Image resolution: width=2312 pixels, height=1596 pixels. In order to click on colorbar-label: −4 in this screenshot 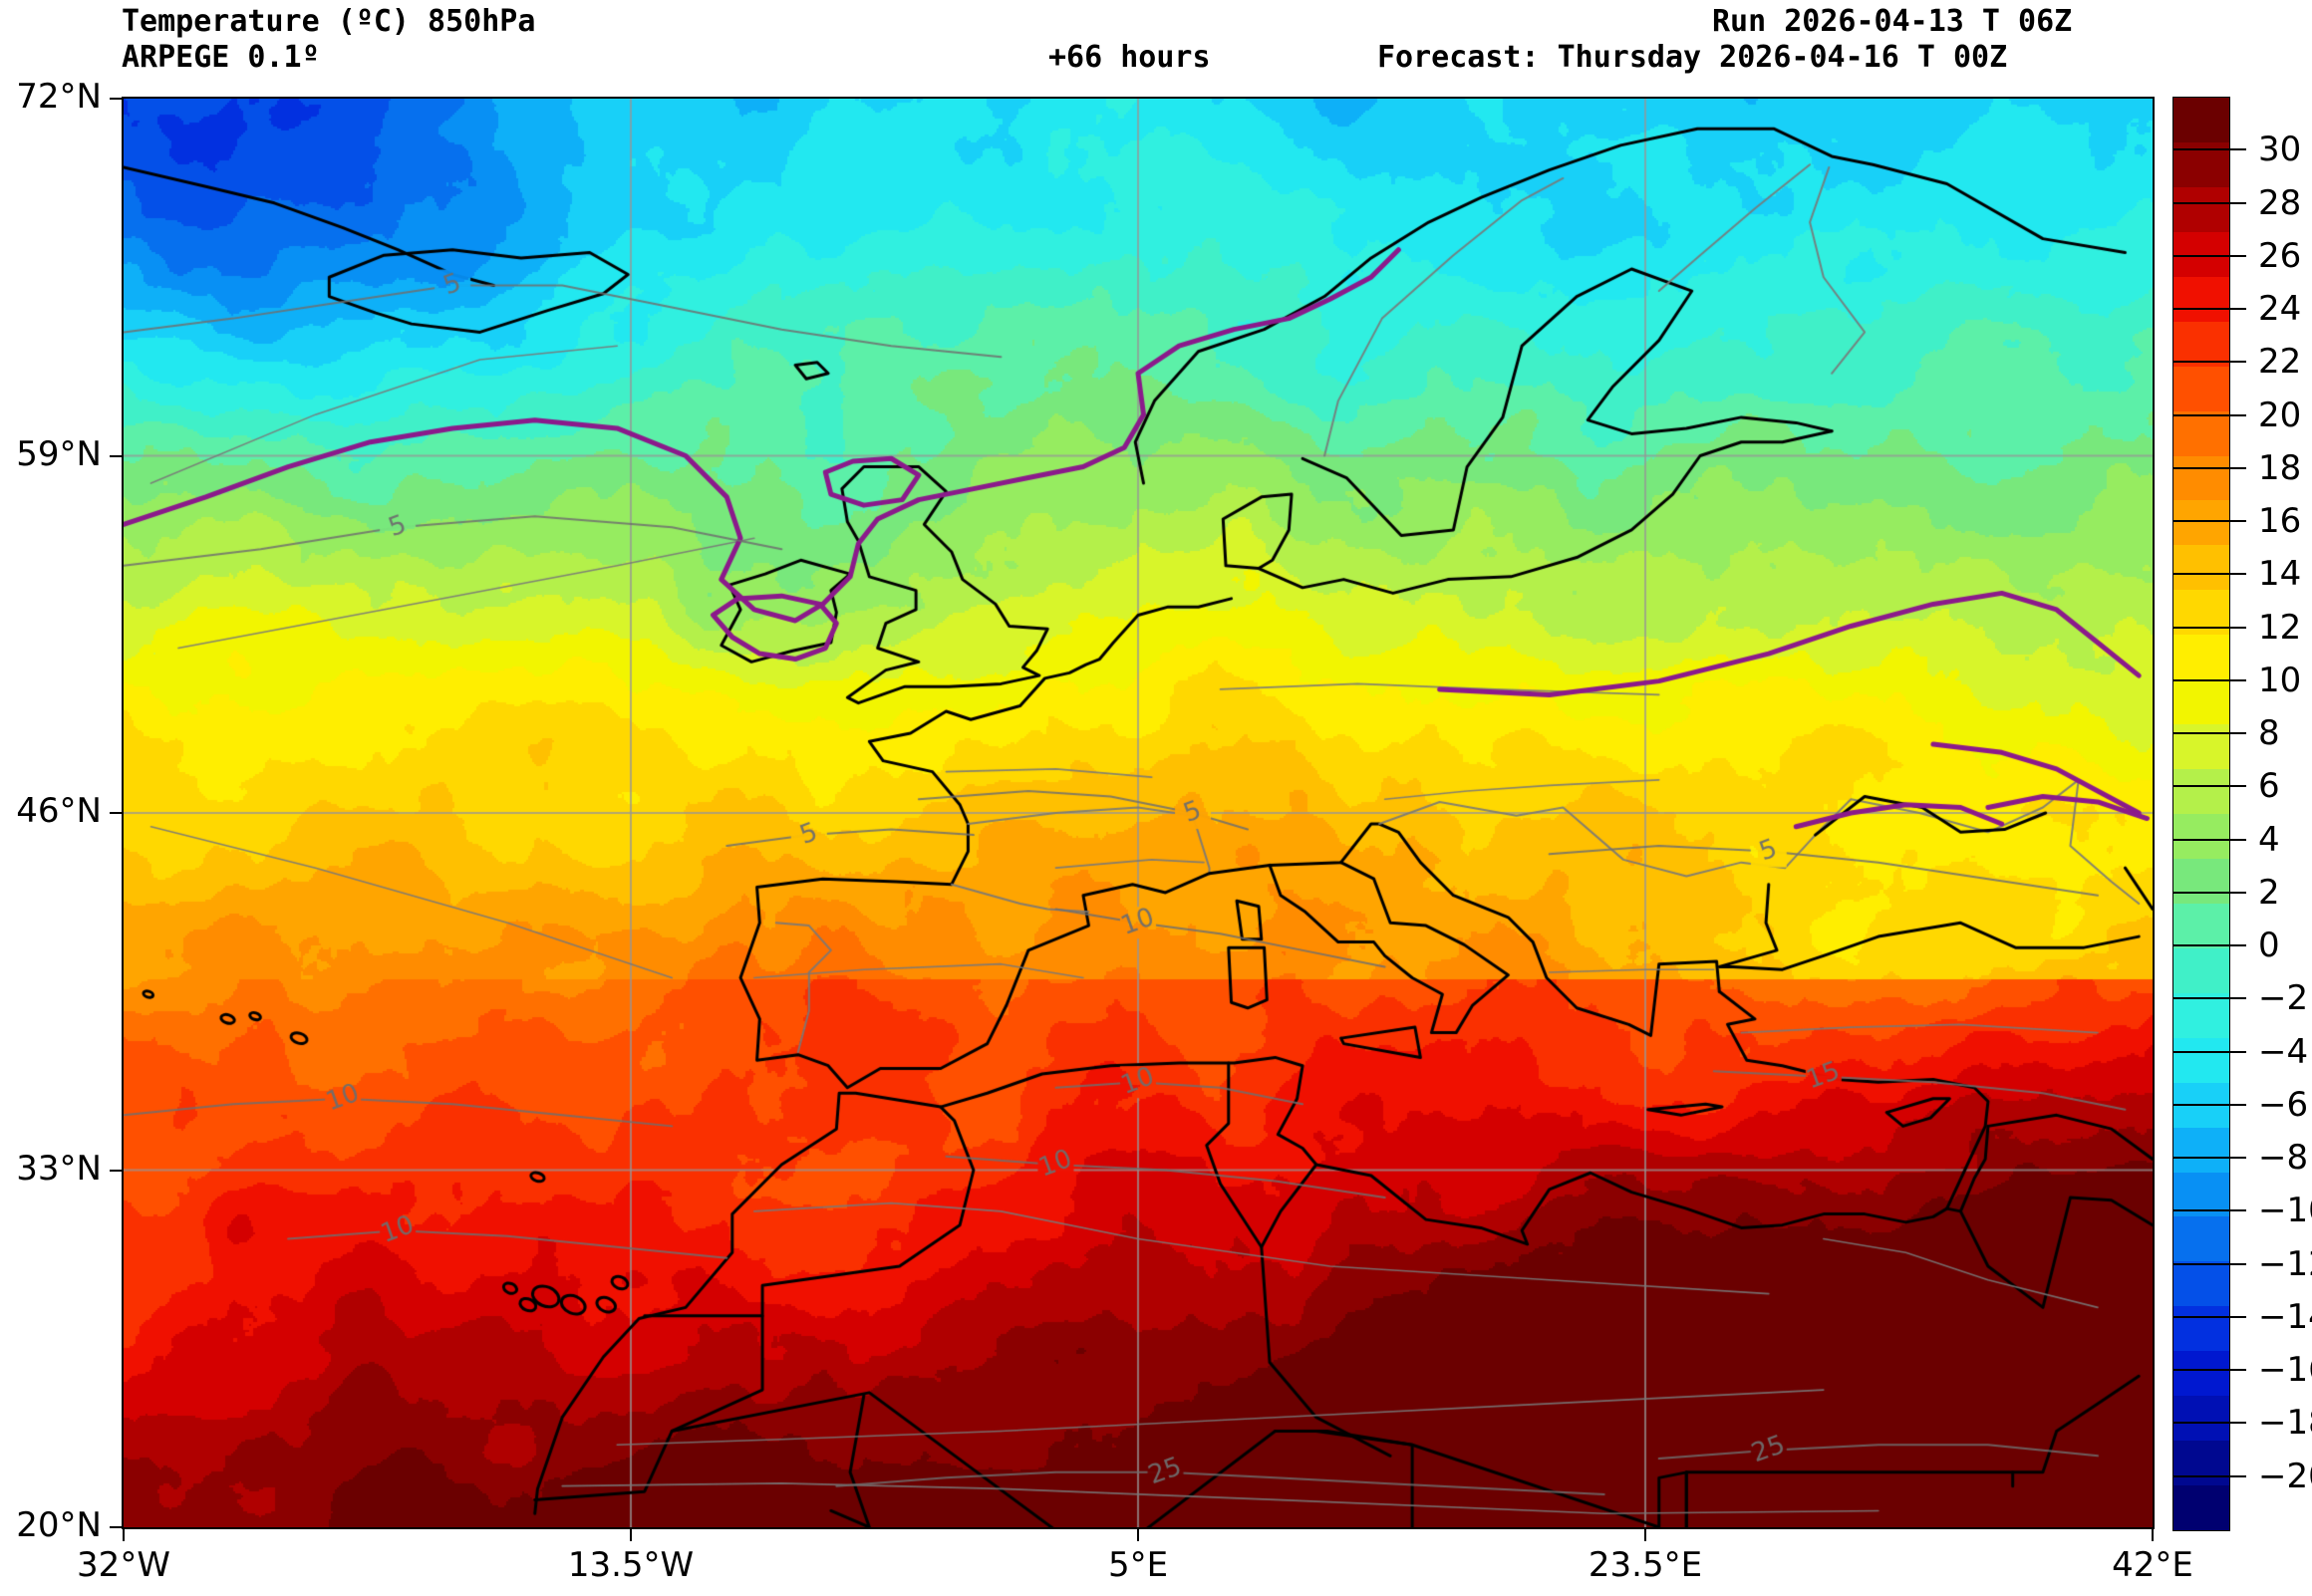, I will do `click(2284, 1051)`.